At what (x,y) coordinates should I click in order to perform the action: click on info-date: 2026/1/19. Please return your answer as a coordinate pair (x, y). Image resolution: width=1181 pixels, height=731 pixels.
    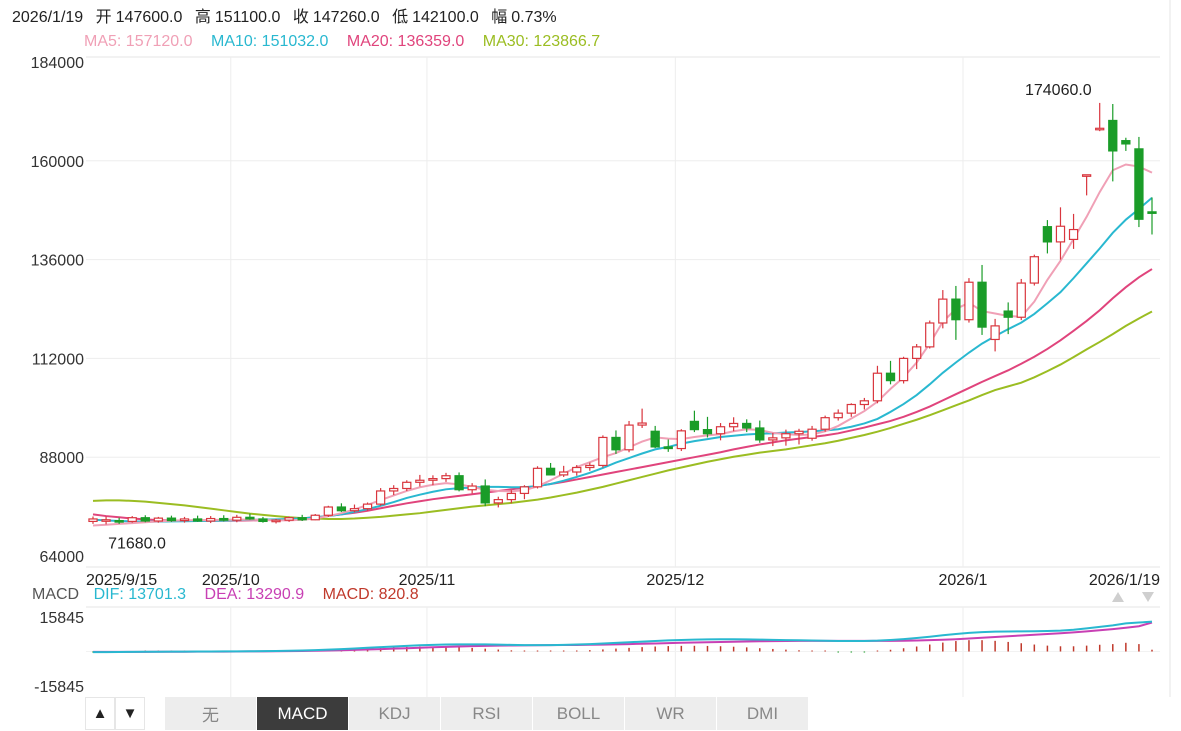
    Looking at the image, I should click on (48, 17).